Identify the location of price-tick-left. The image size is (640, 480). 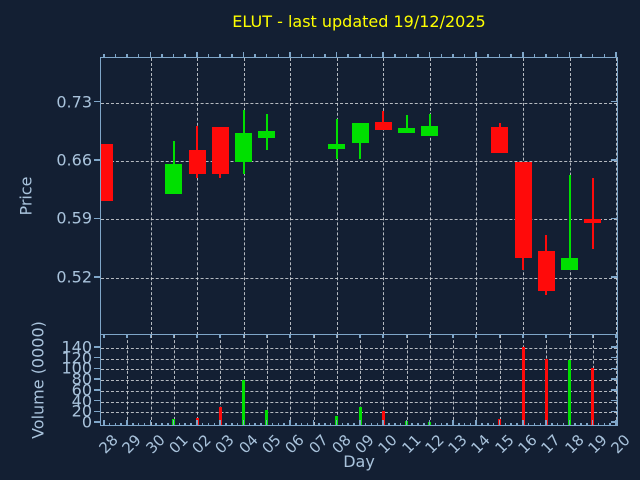
(97, 101).